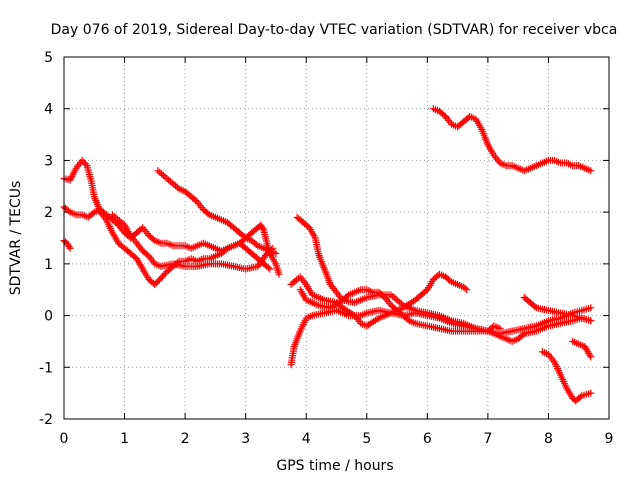  What do you see at coordinates (48, 110) in the screenshot?
I see `y-tick-label: 4` at bounding box center [48, 110].